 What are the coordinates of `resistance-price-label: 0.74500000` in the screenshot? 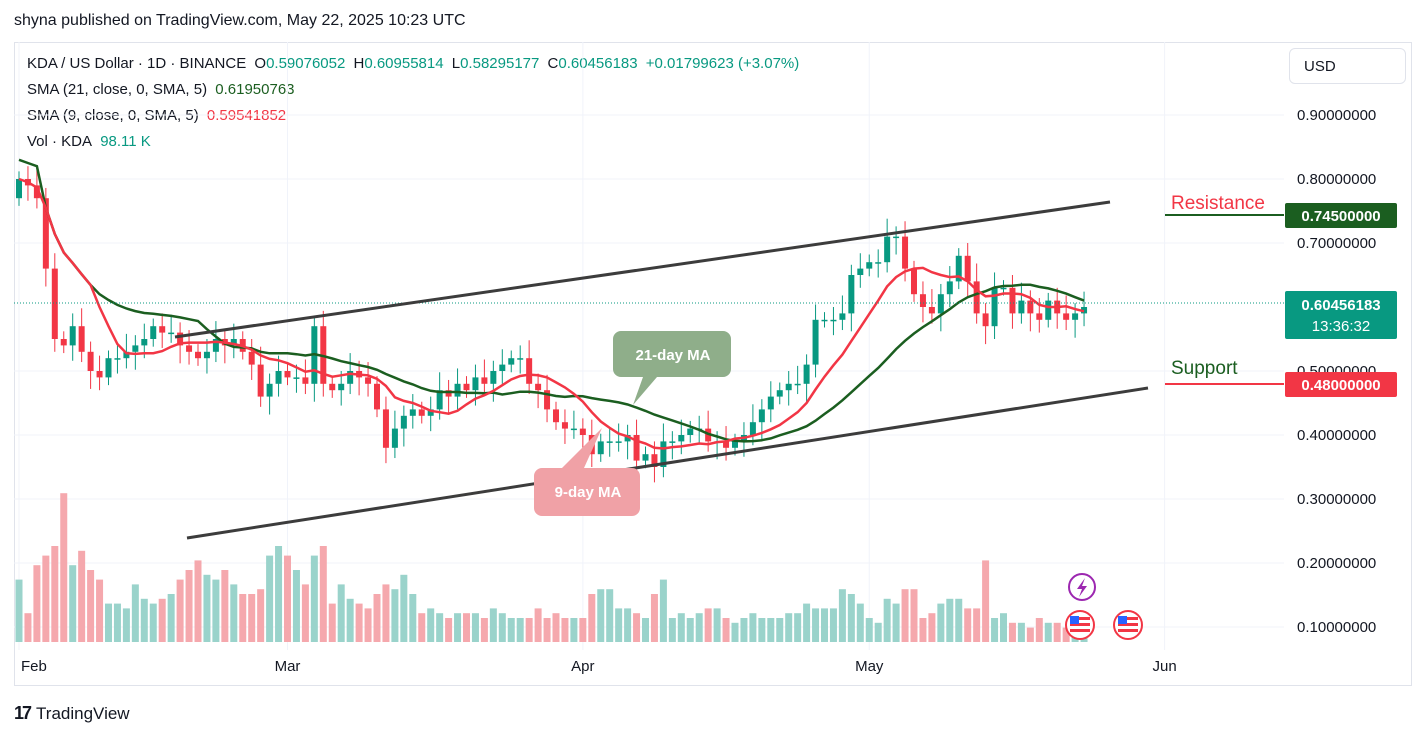 It's located at (1340, 216).